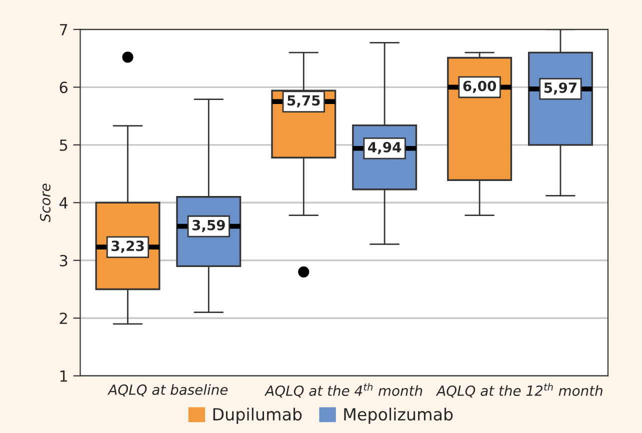  I want to click on text: 6,00, so click(479, 86).